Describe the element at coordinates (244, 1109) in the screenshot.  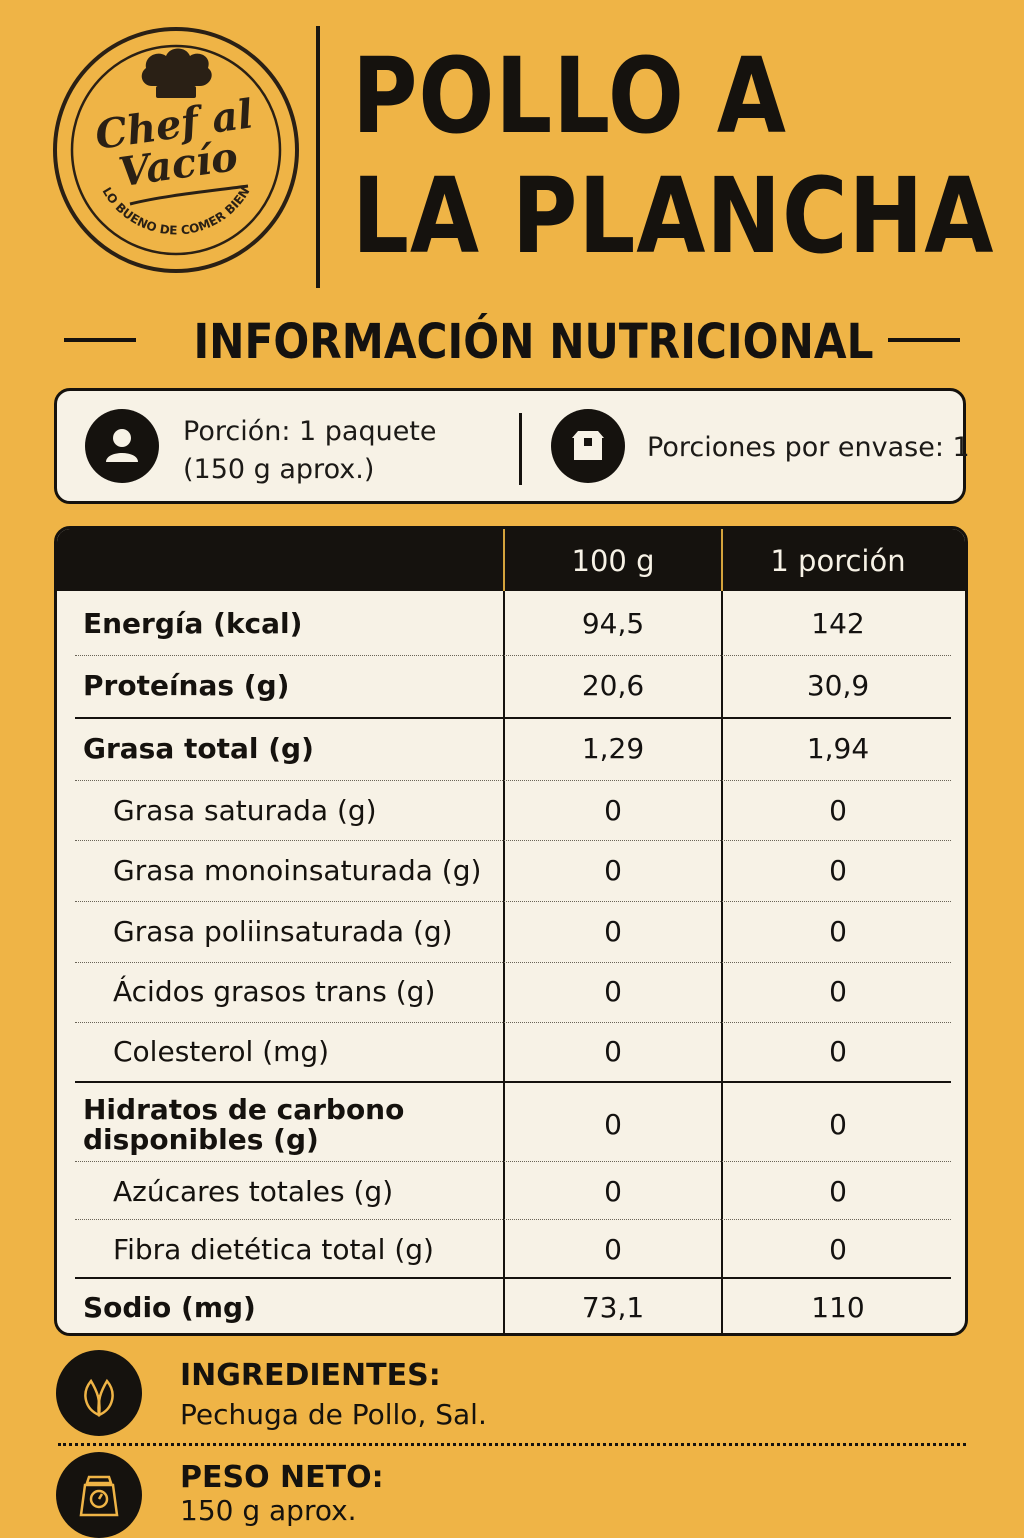
I see `nutrient-name-line1: Hidratos de carbono` at that location.